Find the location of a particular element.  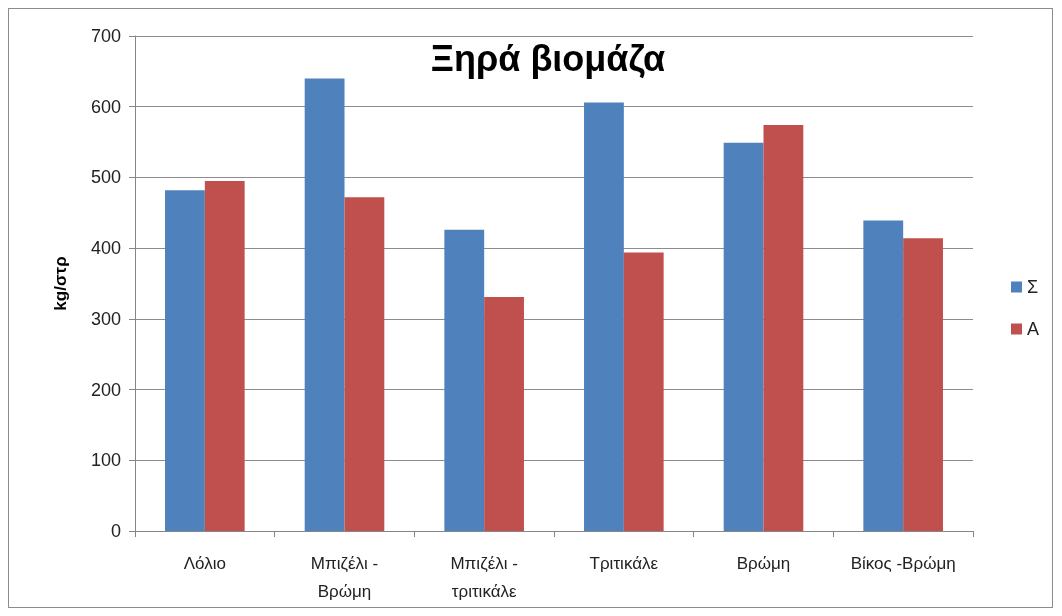

x-tick-label: Λόλιο is located at coordinates (204, 563).